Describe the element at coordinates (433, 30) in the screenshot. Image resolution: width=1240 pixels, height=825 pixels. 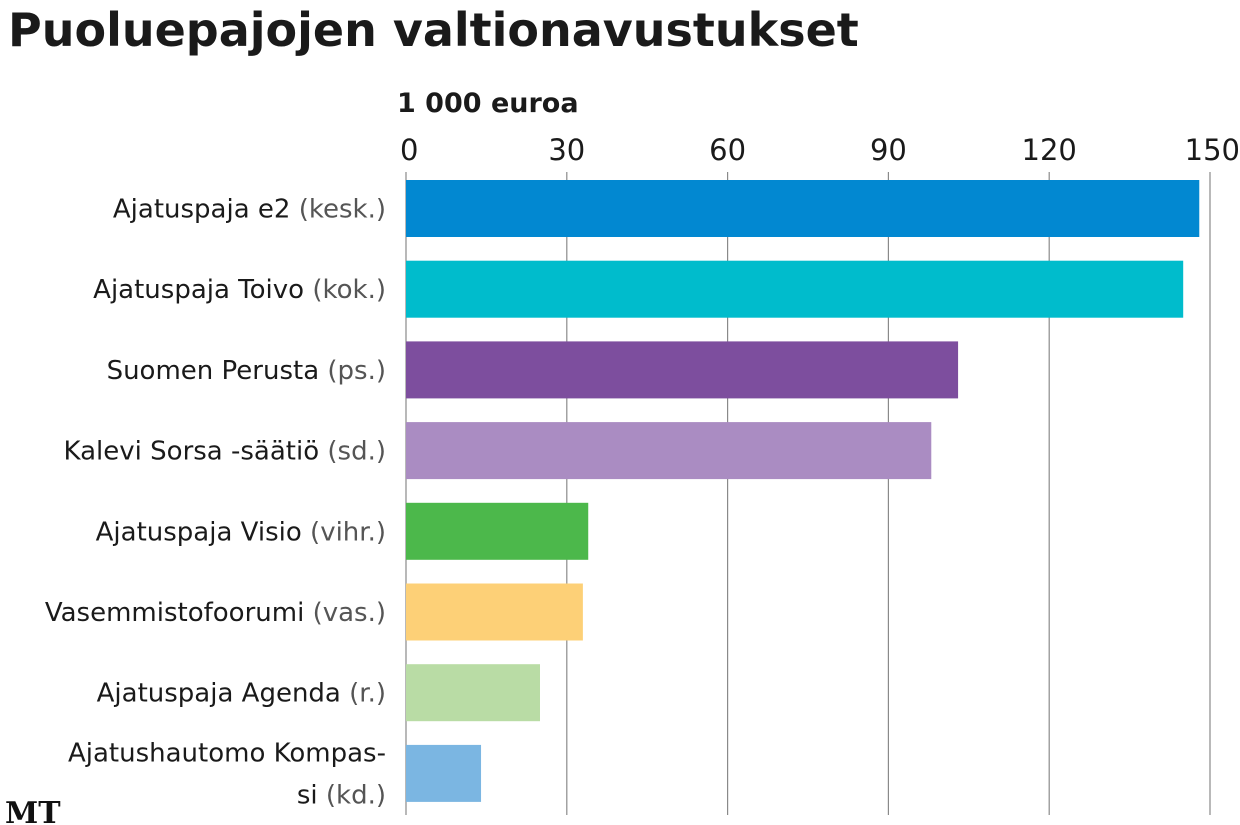
I see `chart-title: Puoluepajojen valtionavustukset` at that location.